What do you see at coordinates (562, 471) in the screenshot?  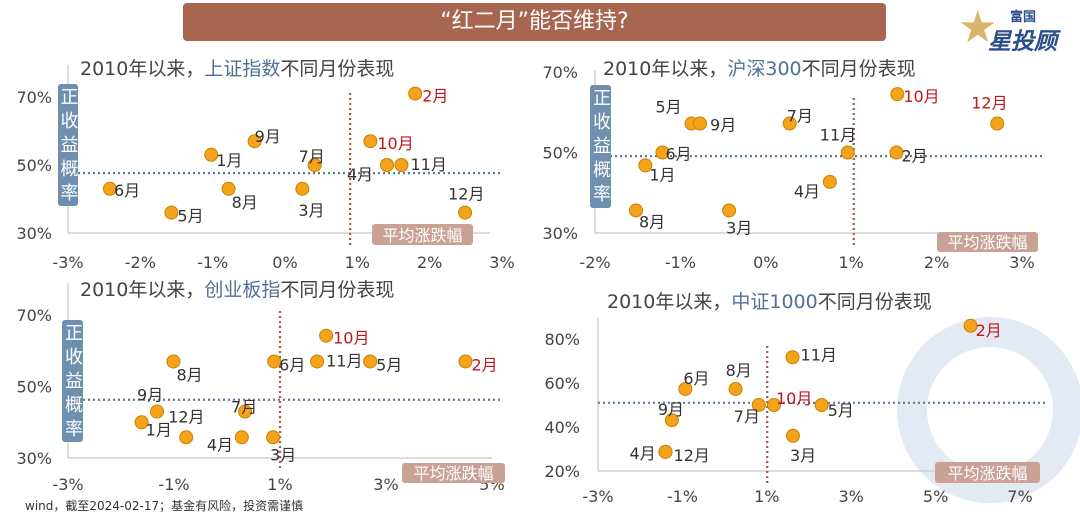 I see `y-tick-label: 20%` at bounding box center [562, 471].